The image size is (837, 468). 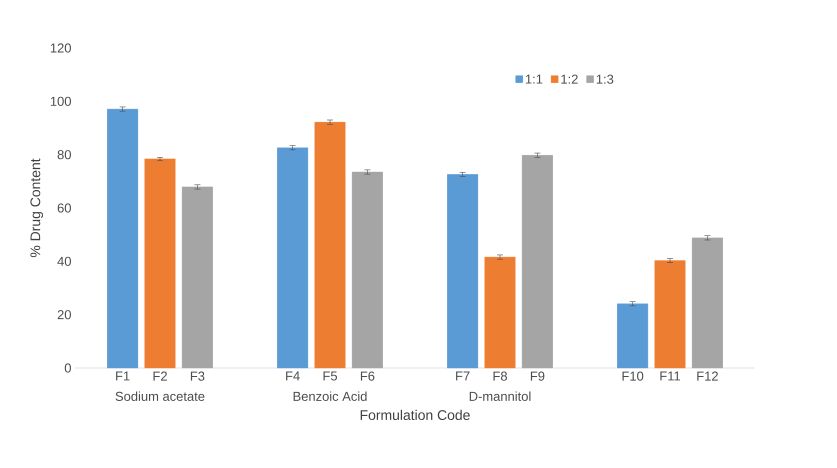 I want to click on text: F2, so click(x=160, y=376).